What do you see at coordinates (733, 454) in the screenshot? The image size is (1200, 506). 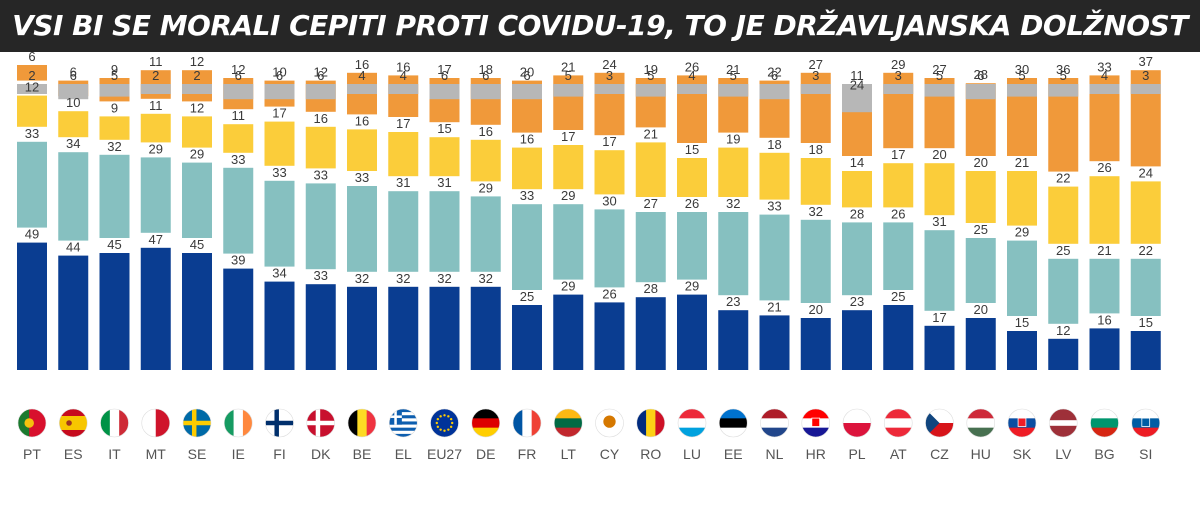 I see `category-label: EE` at bounding box center [733, 454].